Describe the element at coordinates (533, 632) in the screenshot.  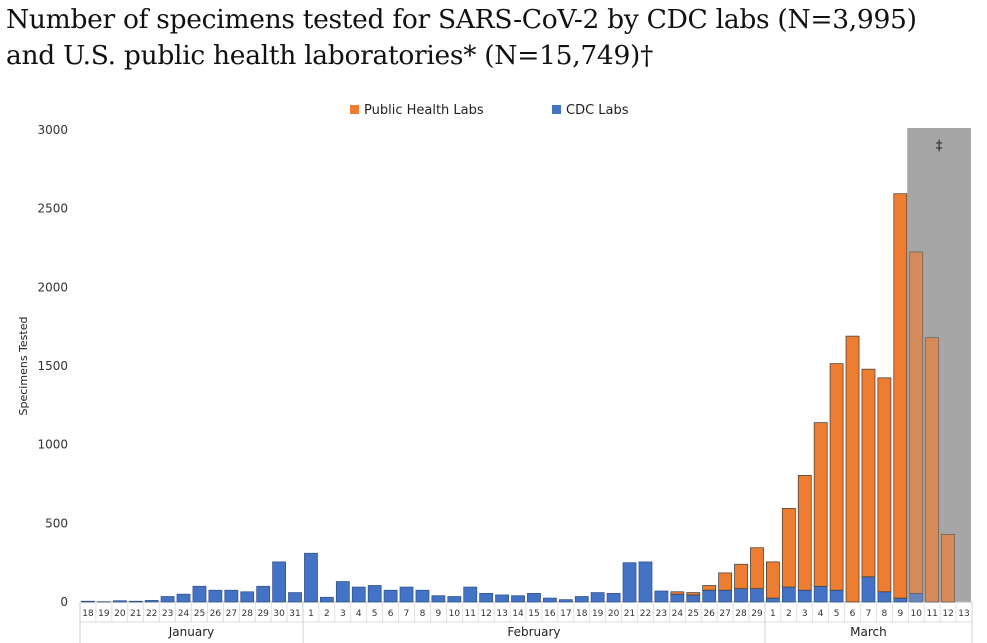
I see `month-label: February` at that location.